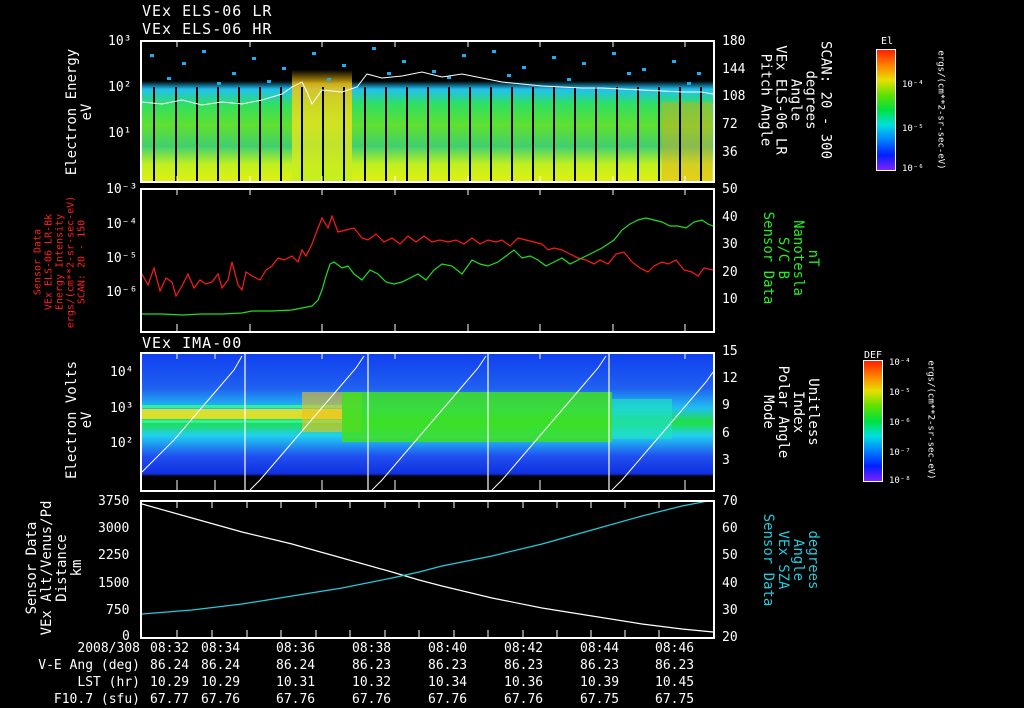  Describe the element at coordinates (108, 682) in the screenshot. I see `footer-label-lst: LST (hr)` at that location.